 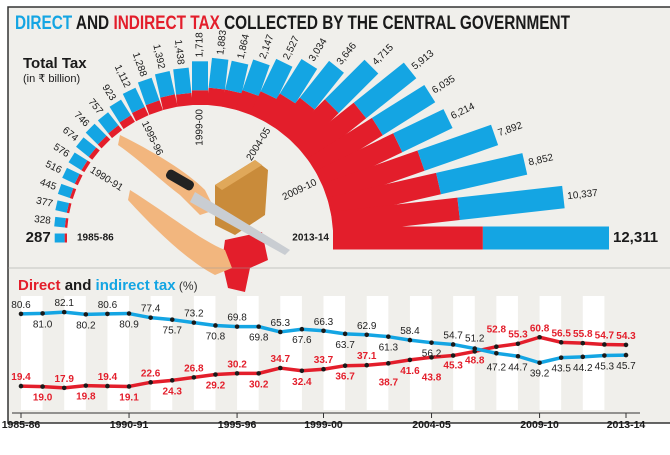 I want to click on indirect-value-label: 70.8, so click(x=216, y=336).